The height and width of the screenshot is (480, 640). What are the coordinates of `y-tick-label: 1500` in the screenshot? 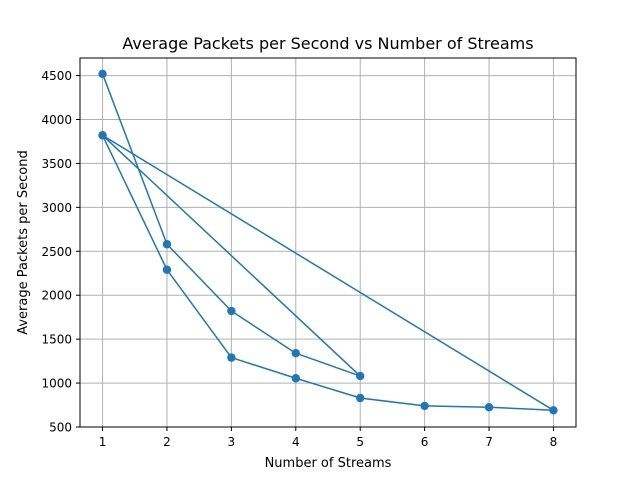 It's located at (56, 340).